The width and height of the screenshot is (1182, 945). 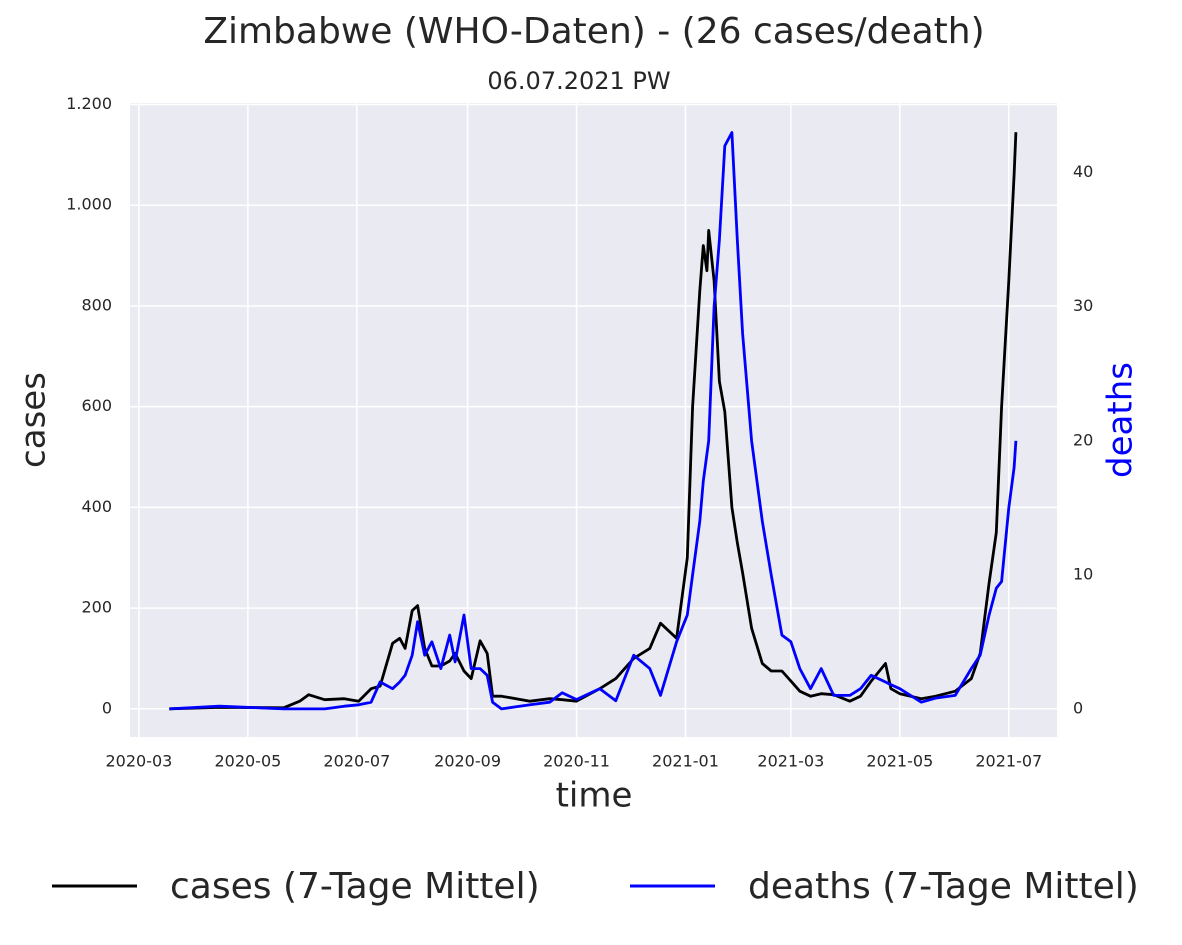 I want to click on y-tick-label: 0, so click(x=107, y=707).